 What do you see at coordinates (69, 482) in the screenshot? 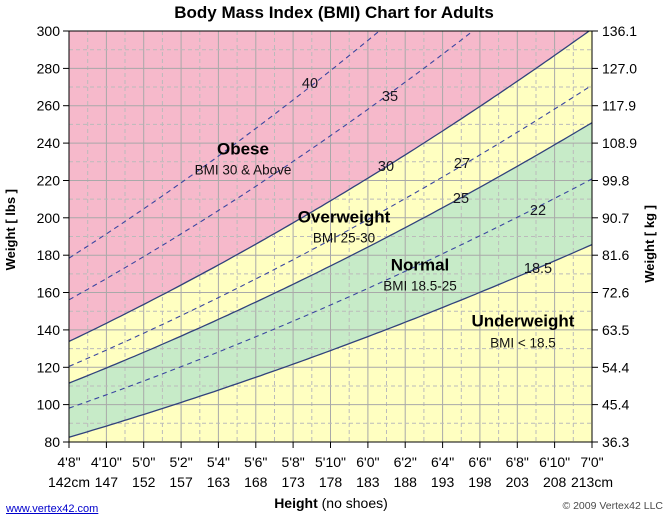
I see `x-tick-label-cm: 142cm` at bounding box center [69, 482].